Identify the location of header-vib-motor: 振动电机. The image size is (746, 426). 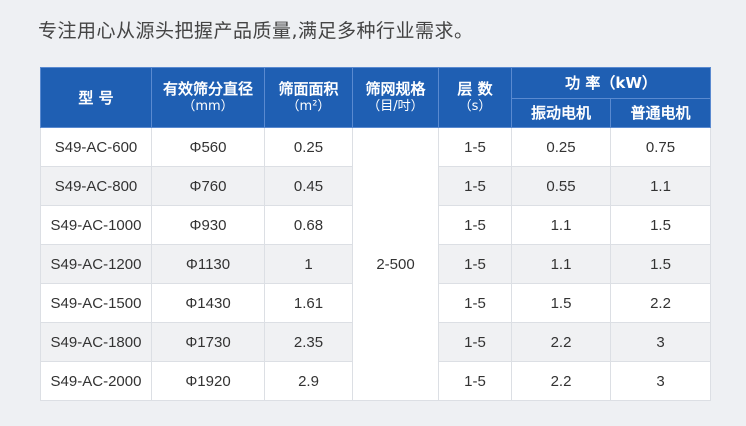
(561, 113).